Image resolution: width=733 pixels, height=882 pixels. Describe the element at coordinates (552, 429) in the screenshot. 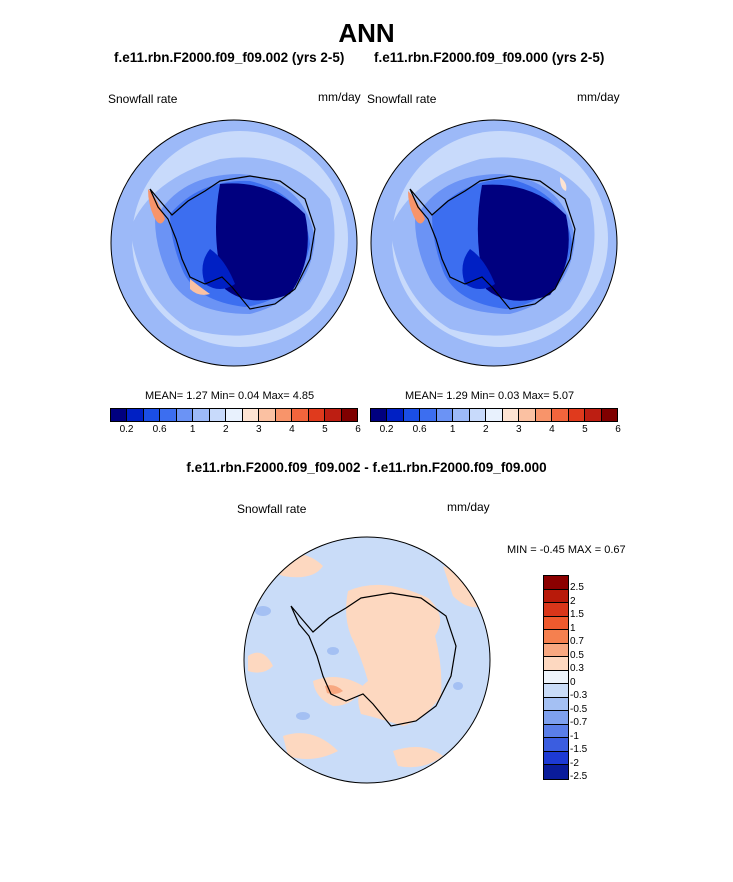

I see `panel-2-colorbar-tick-label: 4` at that location.